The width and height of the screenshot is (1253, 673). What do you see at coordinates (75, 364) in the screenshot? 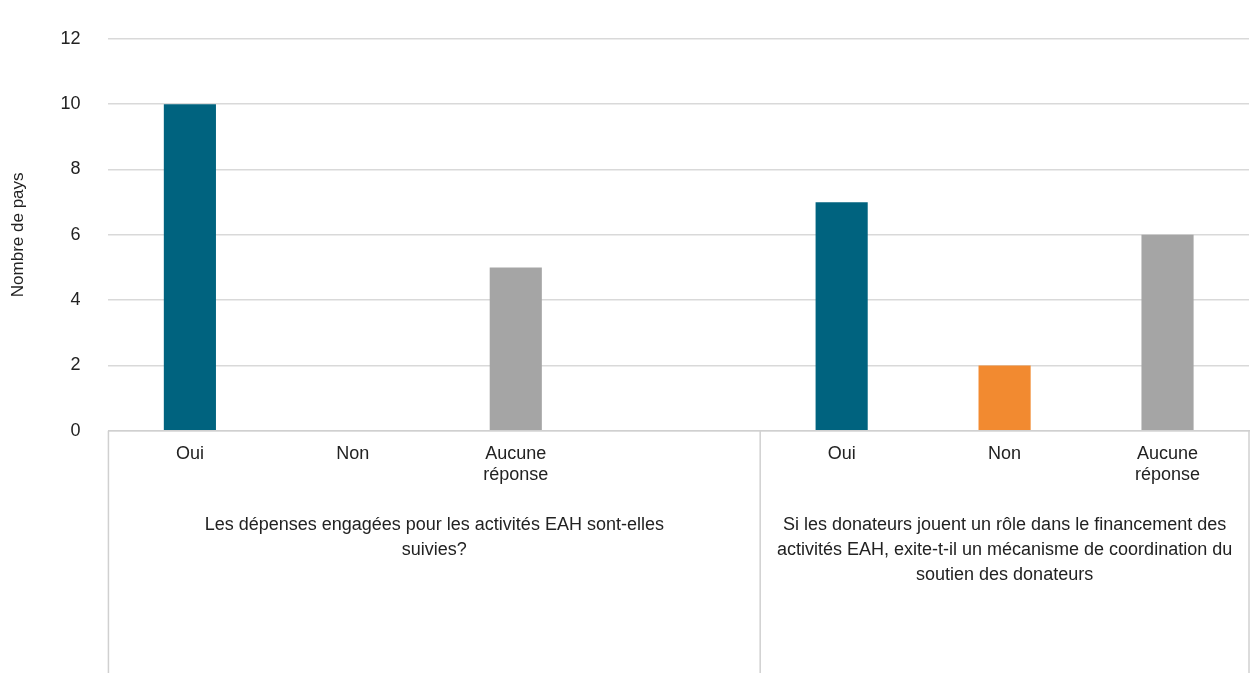
I see `y-tick-label: 2` at bounding box center [75, 364].